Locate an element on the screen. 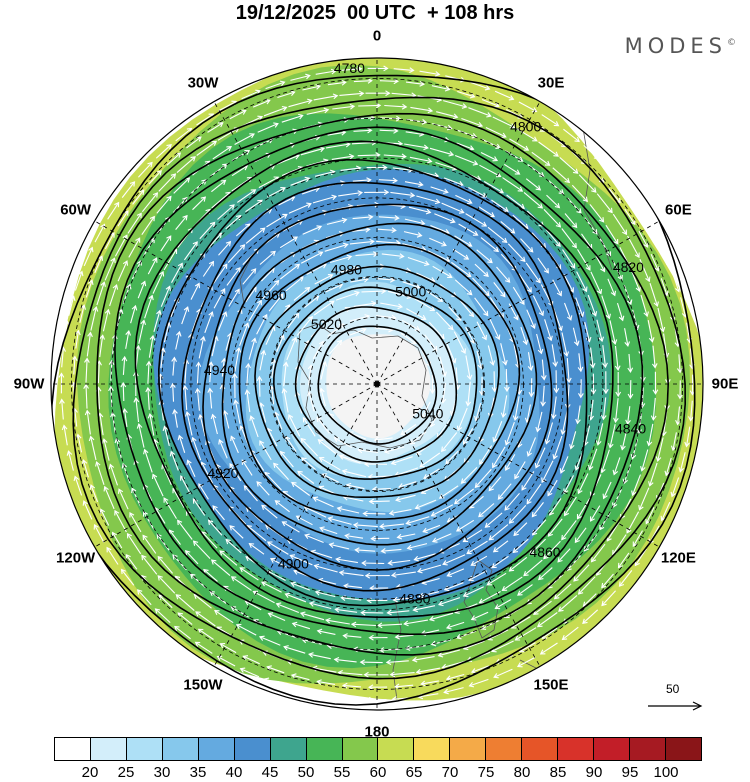  contour-label: 4800 is located at coordinates (525, 127).